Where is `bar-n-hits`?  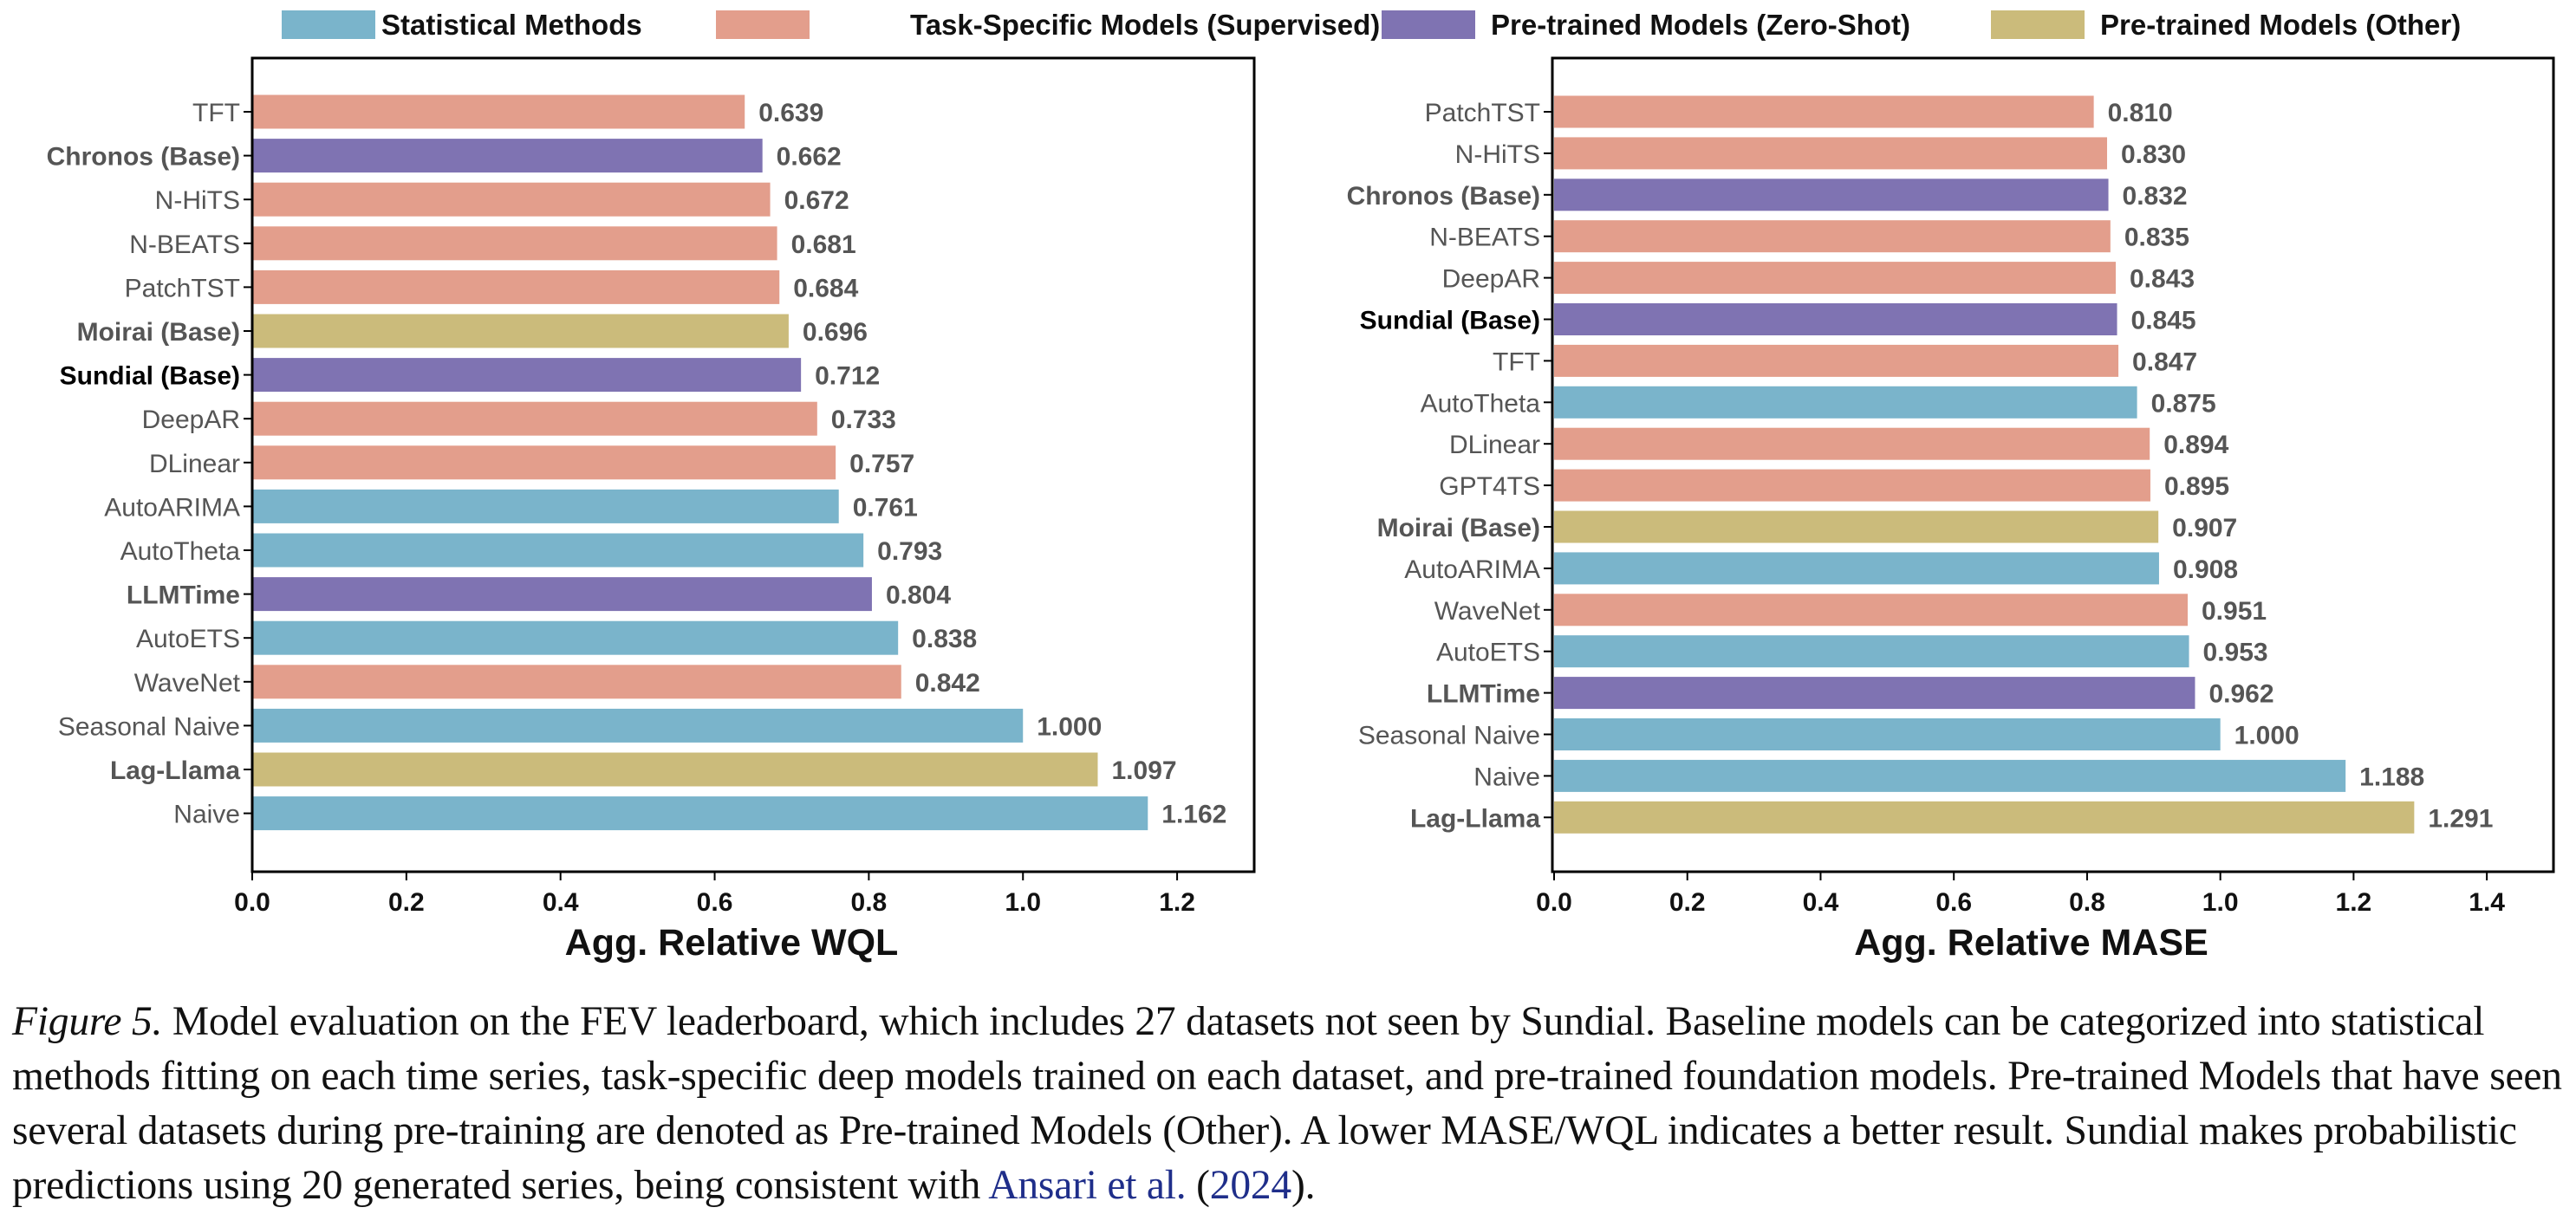 bar-n-hits is located at coordinates (511, 199).